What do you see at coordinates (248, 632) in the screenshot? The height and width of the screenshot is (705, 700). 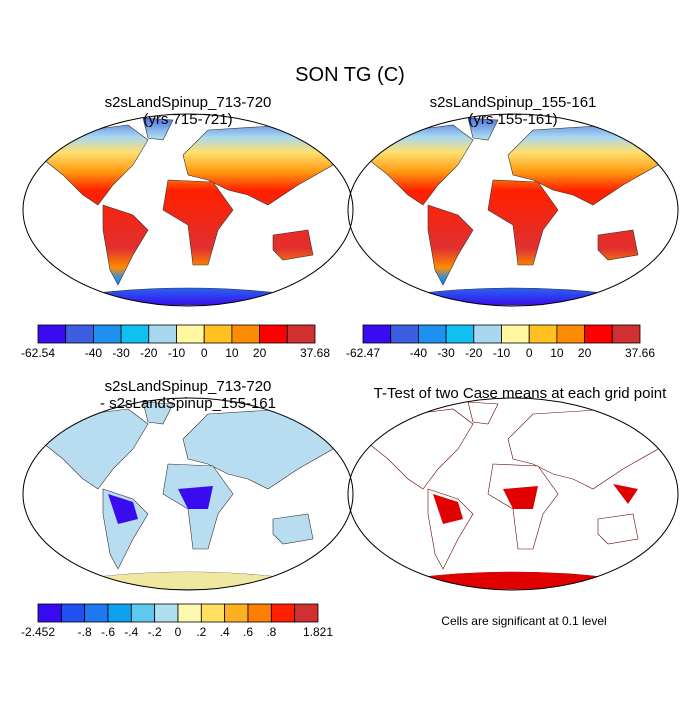 I see `colorbar-label: .6` at bounding box center [248, 632].